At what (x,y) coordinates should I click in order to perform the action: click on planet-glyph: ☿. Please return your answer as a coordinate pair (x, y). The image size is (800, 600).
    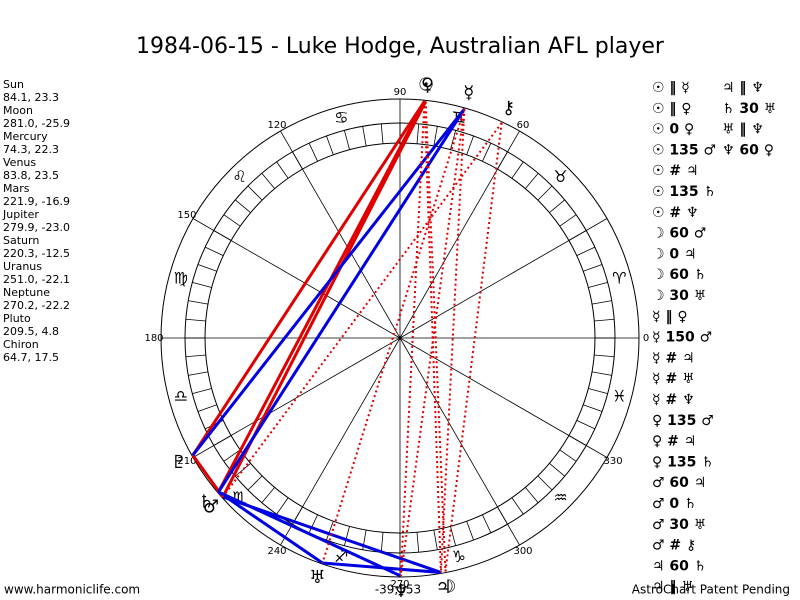
    Looking at the image, I should click on (468, 92).